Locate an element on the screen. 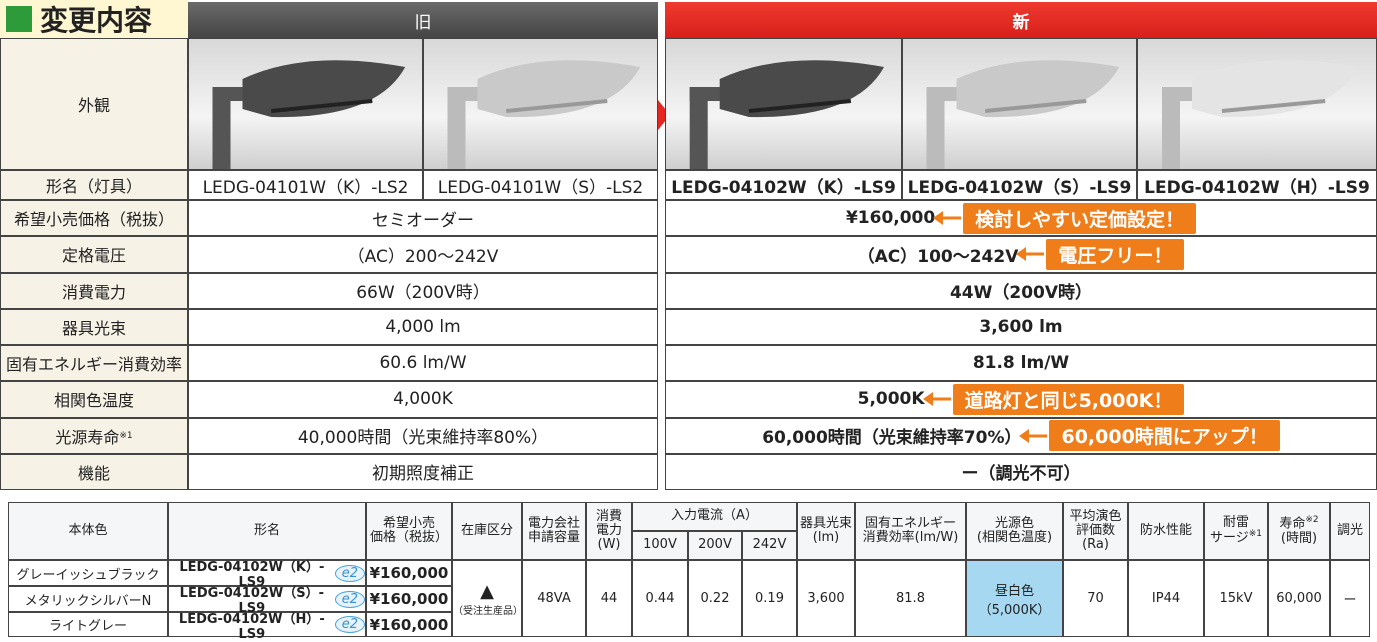  header-label: 固有エネルギー 消費効率(lm/W) is located at coordinates (910, 530).